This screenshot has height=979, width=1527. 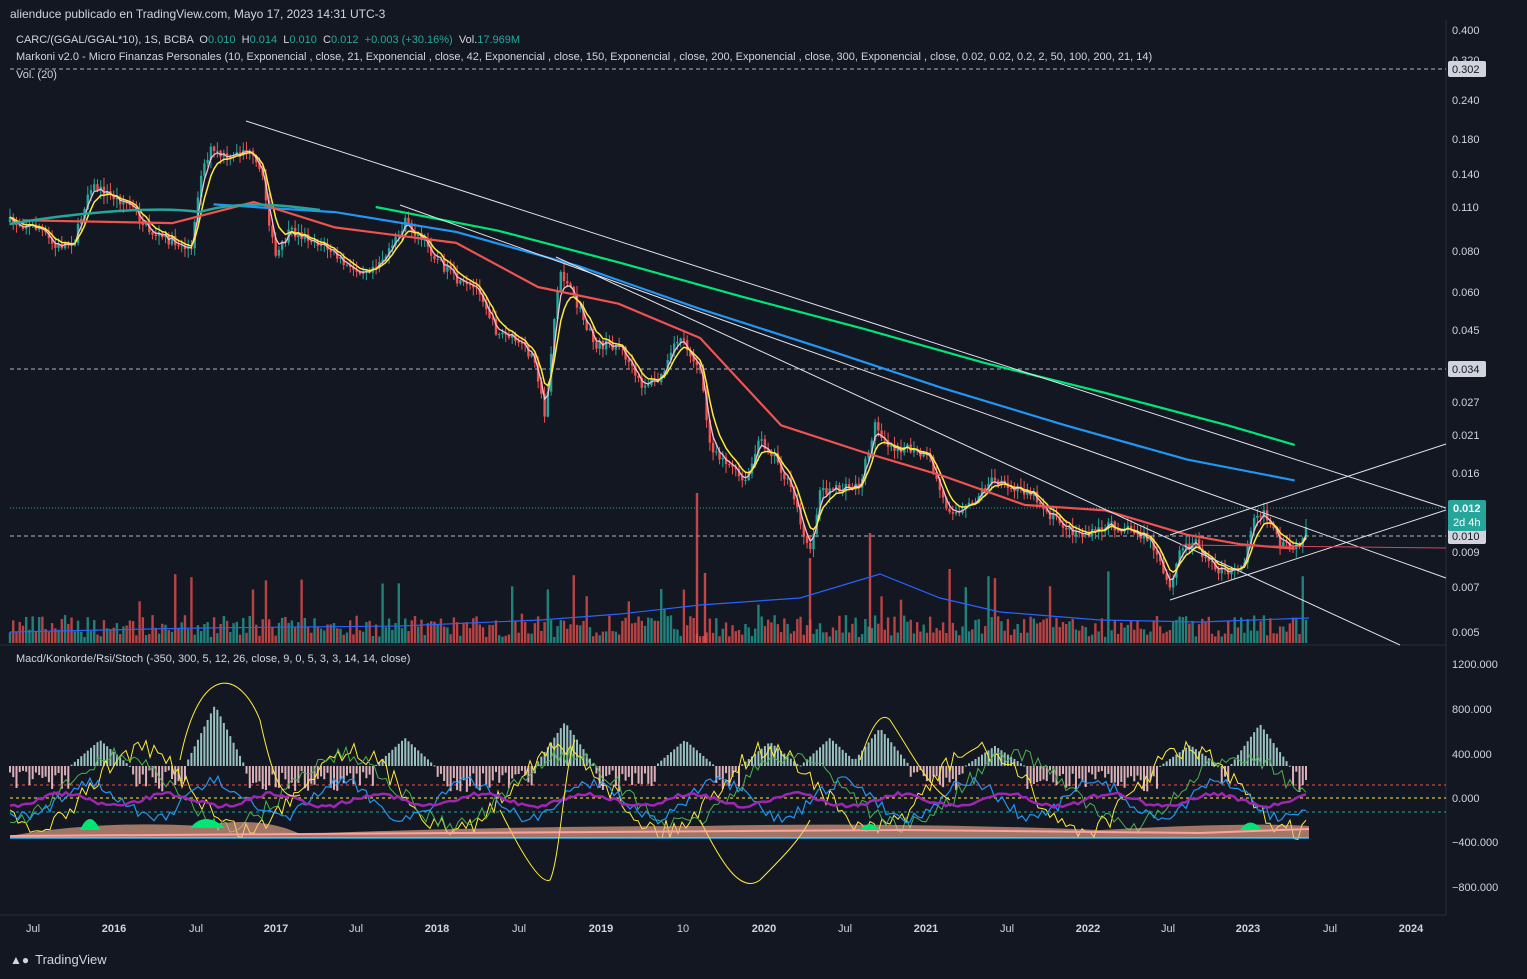 I want to click on price-tick-label: 0.060, so click(x=1466, y=293).